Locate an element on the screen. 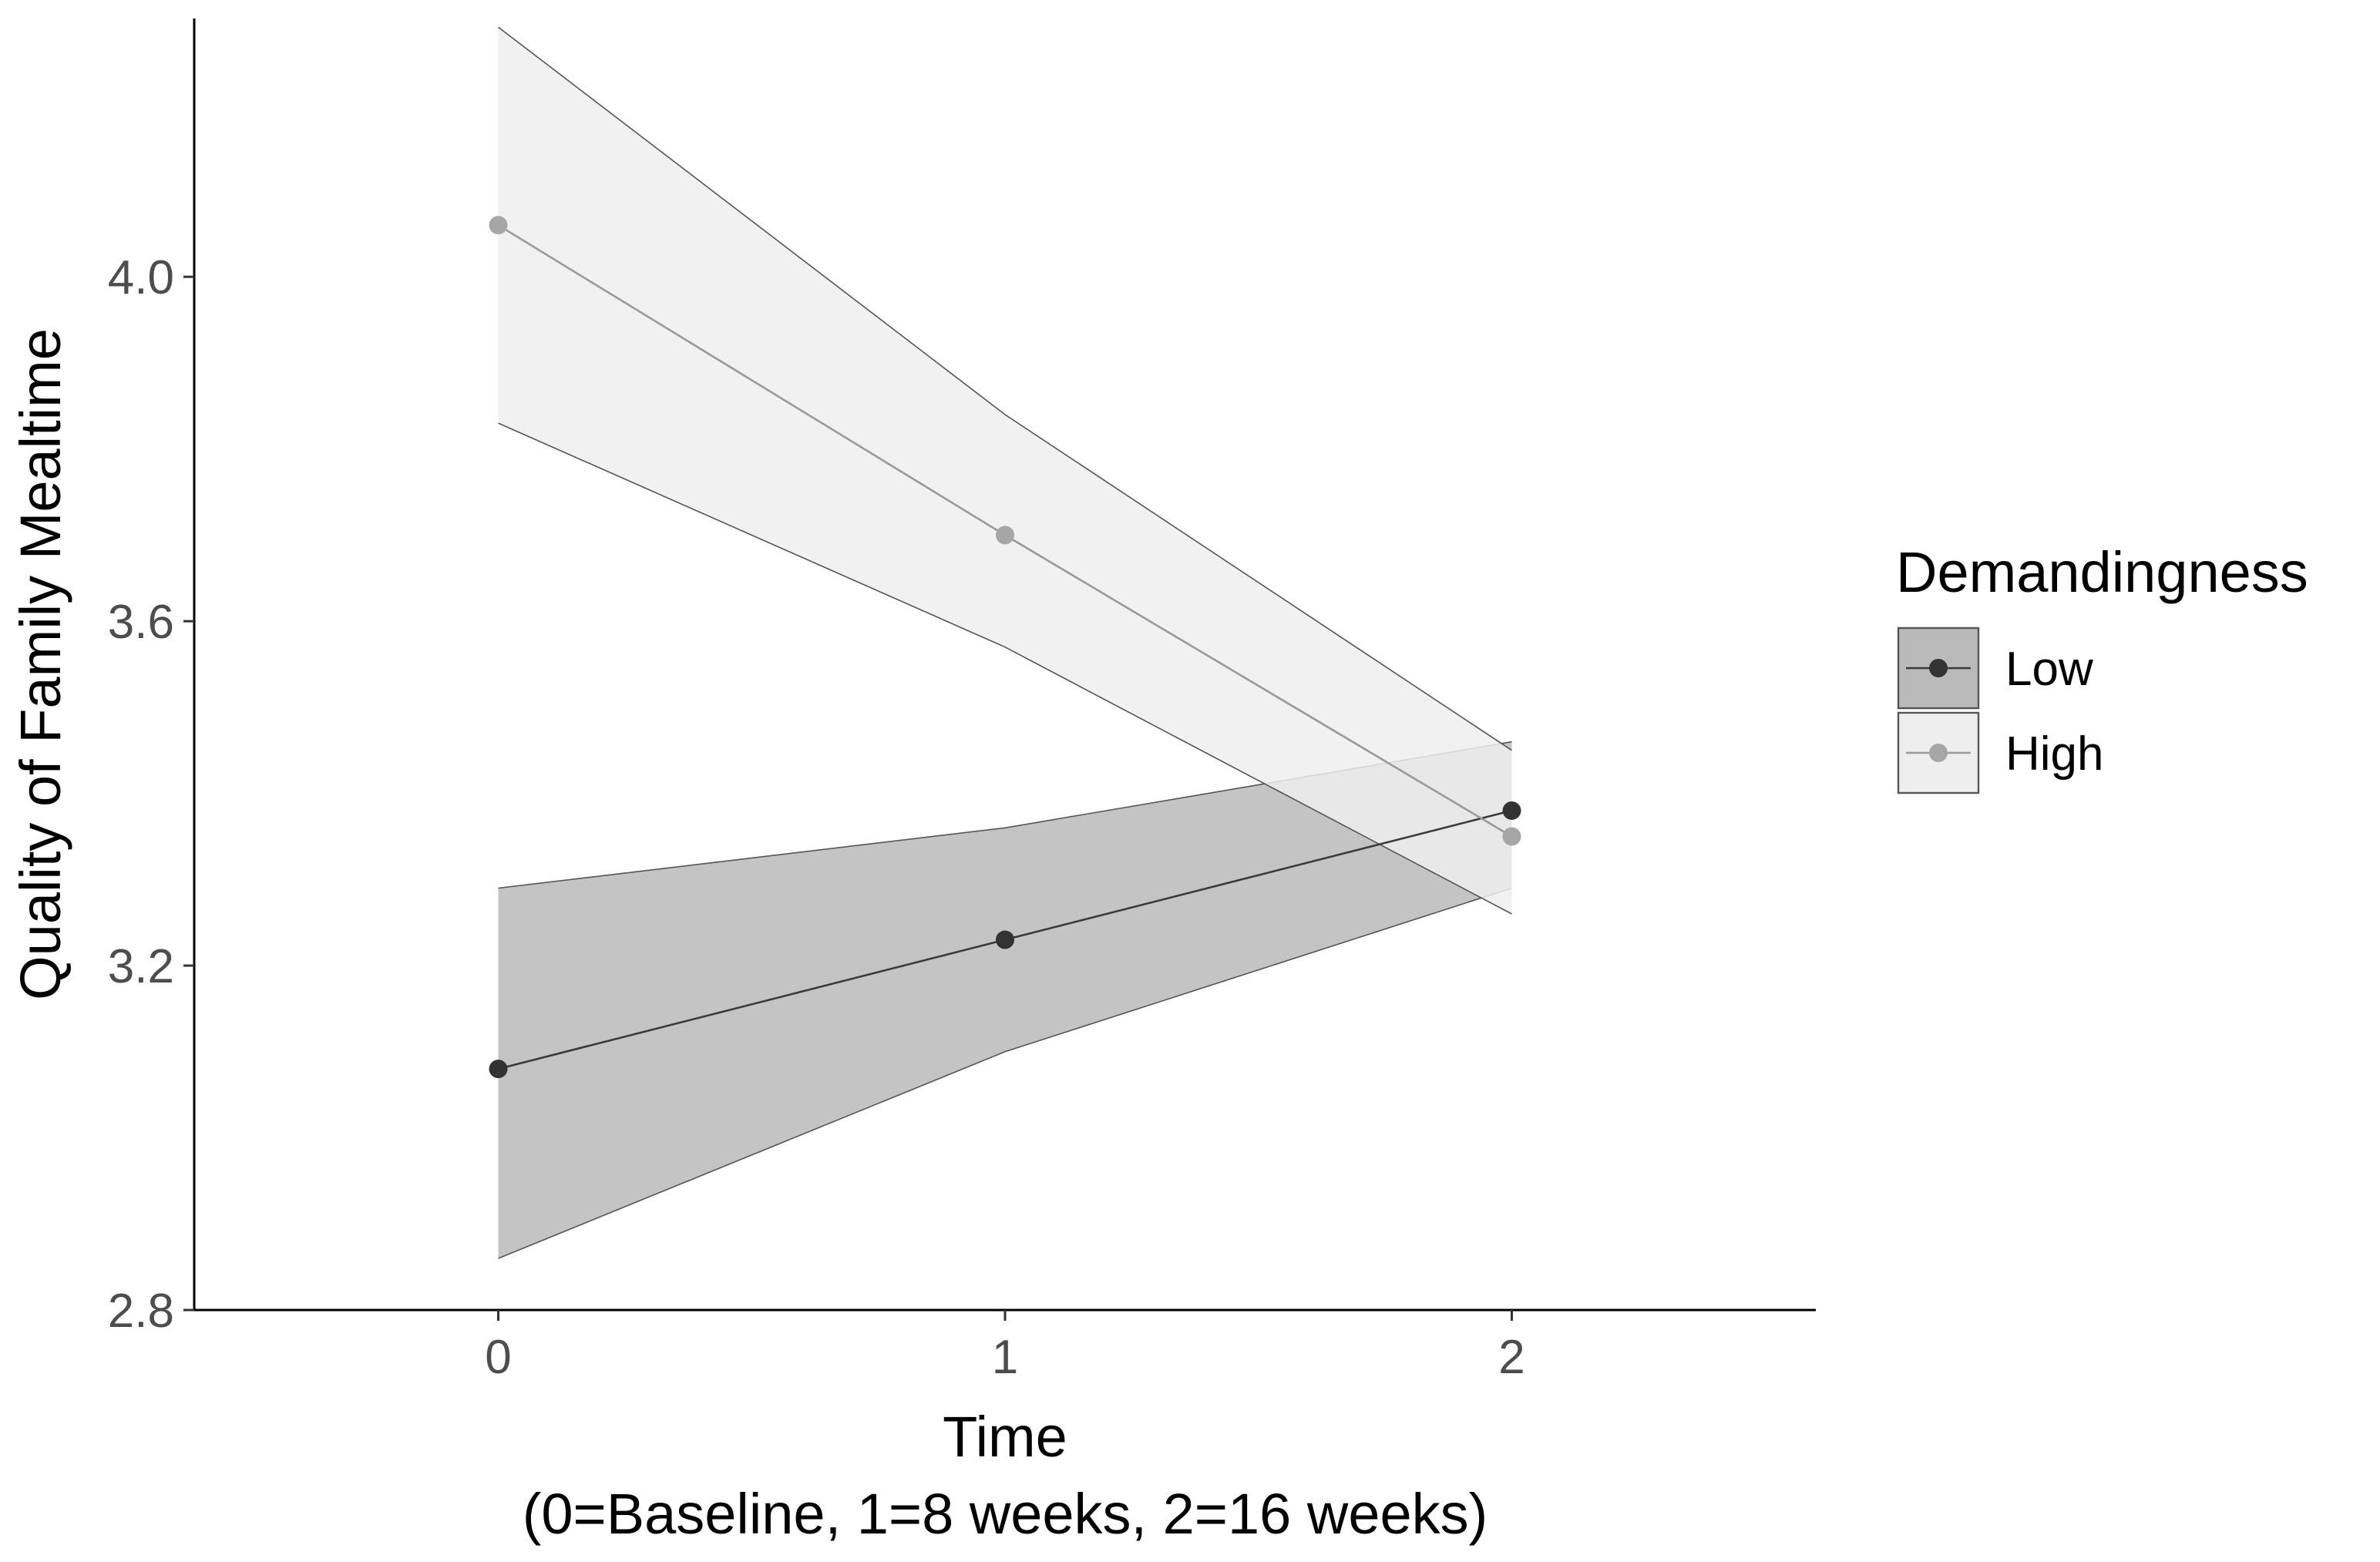 The height and width of the screenshot is (1562, 2380). y-tick-label: 4.0 is located at coordinates (141, 277).